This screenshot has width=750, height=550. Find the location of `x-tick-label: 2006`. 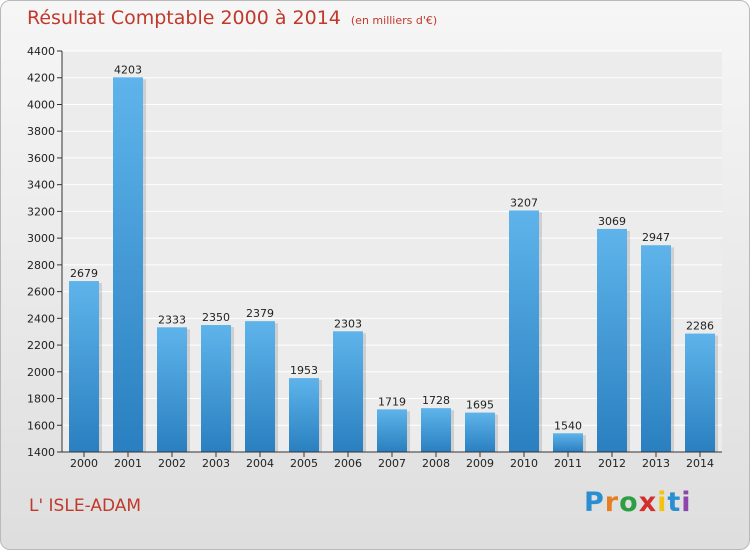

x-tick-label: 2006 is located at coordinates (348, 463).